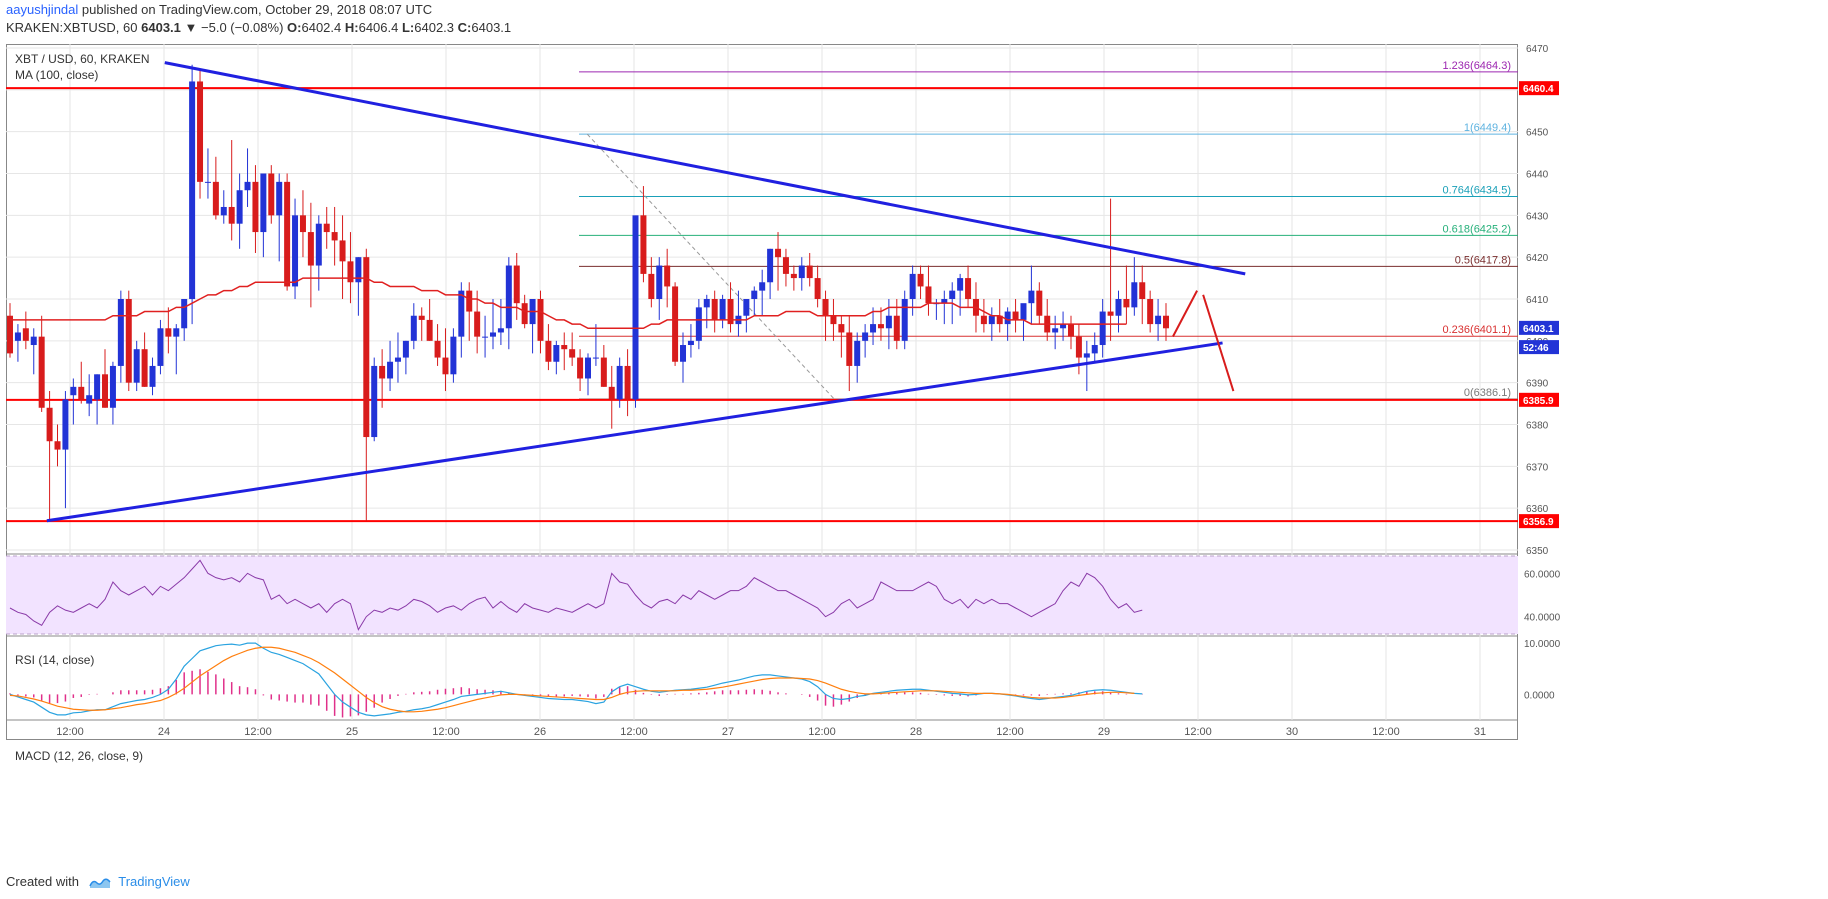 Image resolution: width=1828 pixels, height=899 pixels. I want to click on rsi-band, so click(762, 595).